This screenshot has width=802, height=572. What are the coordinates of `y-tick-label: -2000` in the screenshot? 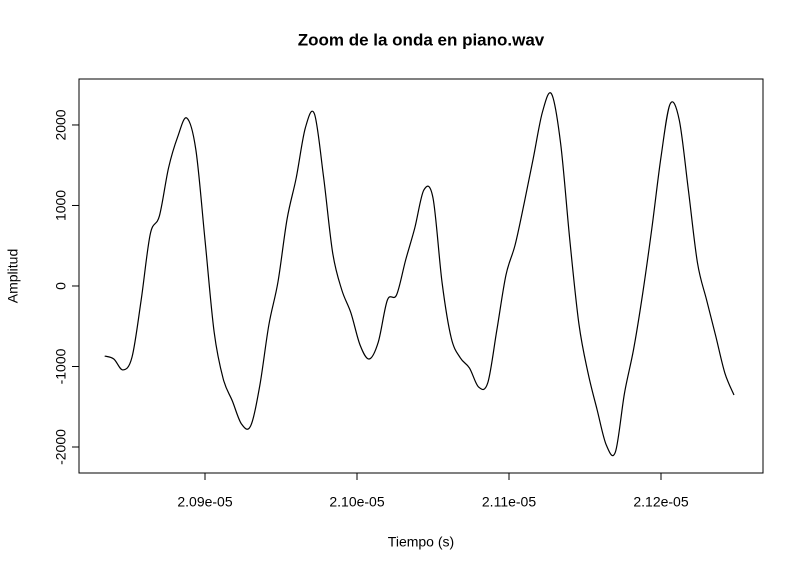 It's located at (61, 447).